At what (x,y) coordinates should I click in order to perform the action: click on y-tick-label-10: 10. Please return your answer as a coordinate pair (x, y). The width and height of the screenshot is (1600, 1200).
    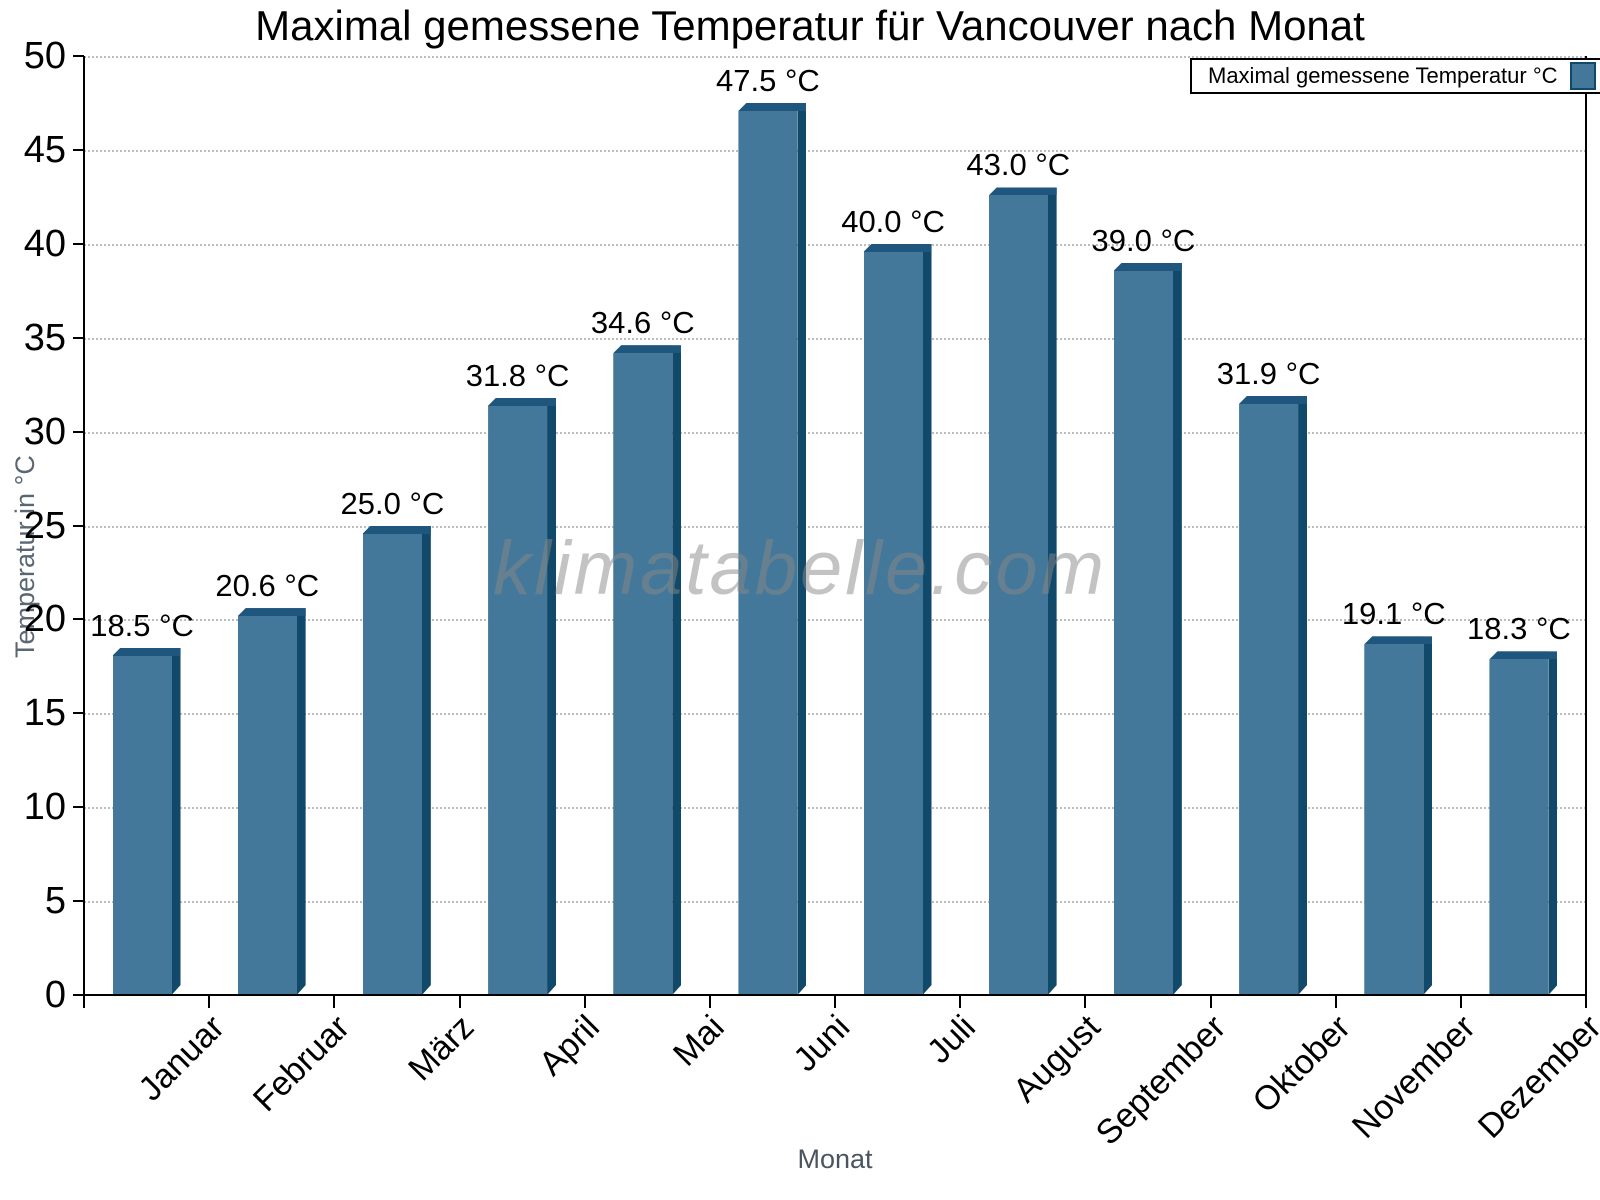
    Looking at the image, I should click on (44, 807).